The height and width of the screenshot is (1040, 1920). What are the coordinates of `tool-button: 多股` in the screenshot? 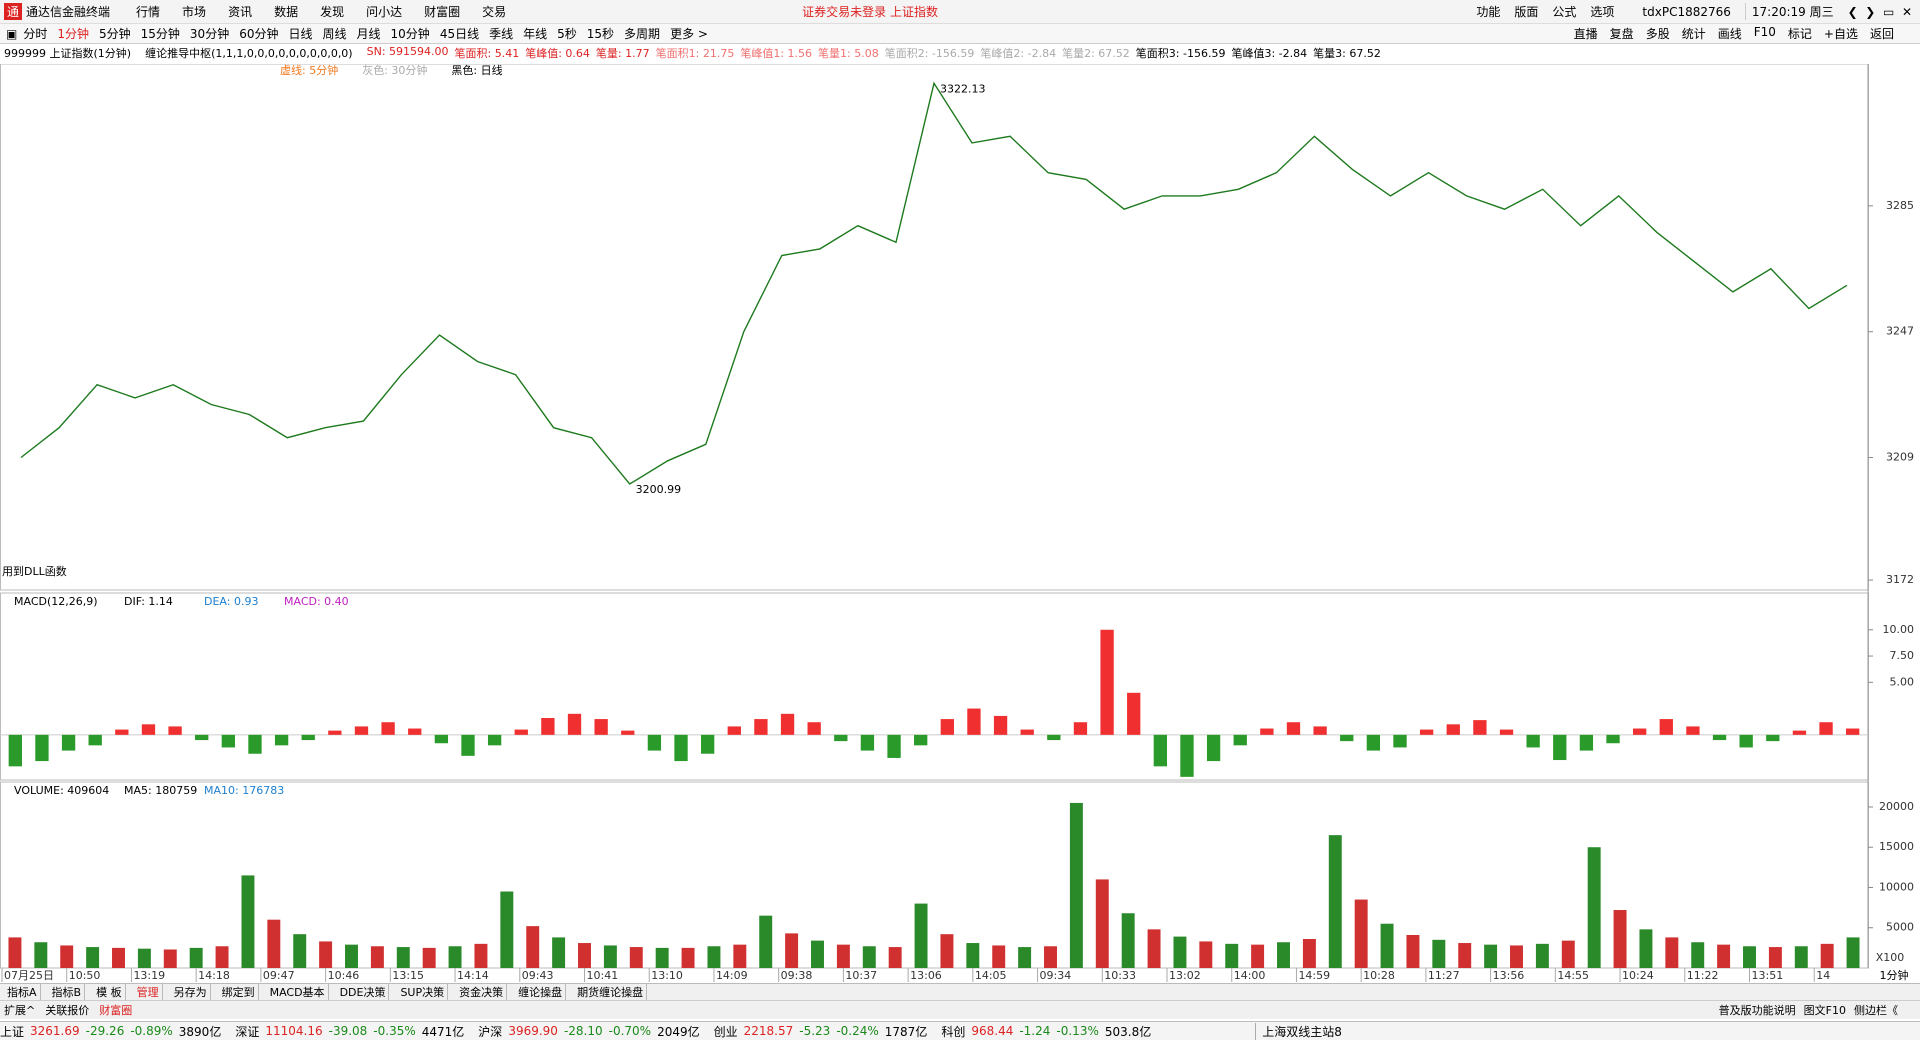 It's located at (1657, 34).